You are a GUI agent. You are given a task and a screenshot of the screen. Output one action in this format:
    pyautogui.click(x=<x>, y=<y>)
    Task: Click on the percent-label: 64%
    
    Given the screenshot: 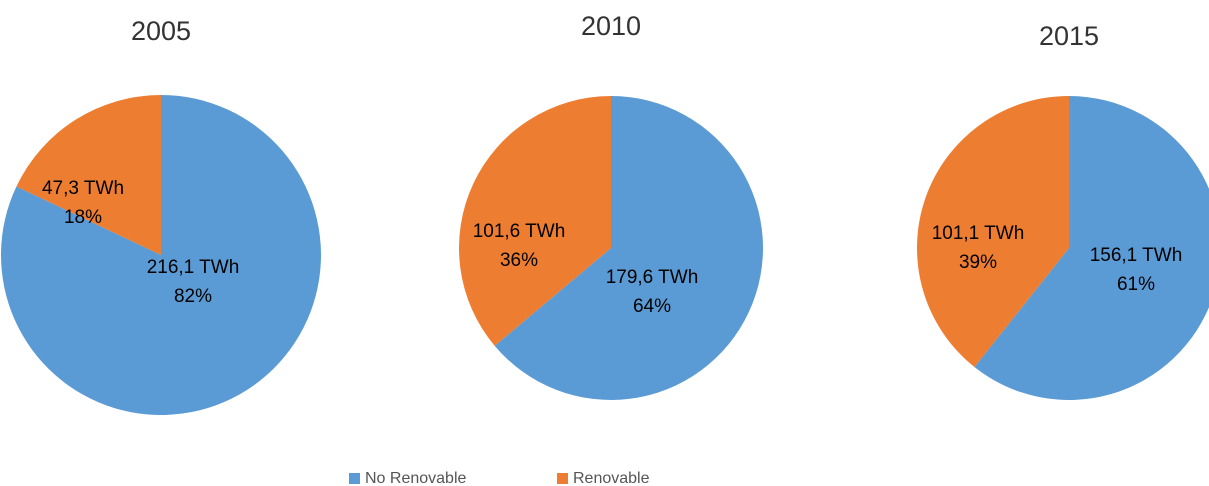 What is the action you would take?
    pyautogui.click(x=652, y=306)
    